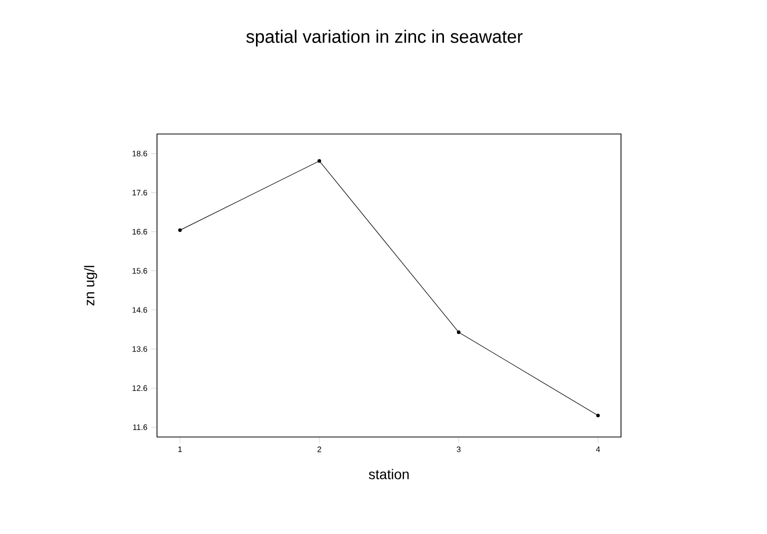  What do you see at coordinates (384, 38) in the screenshot?
I see `chart-title: spatial variation in zinc in seawater` at bounding box center [384, 38].